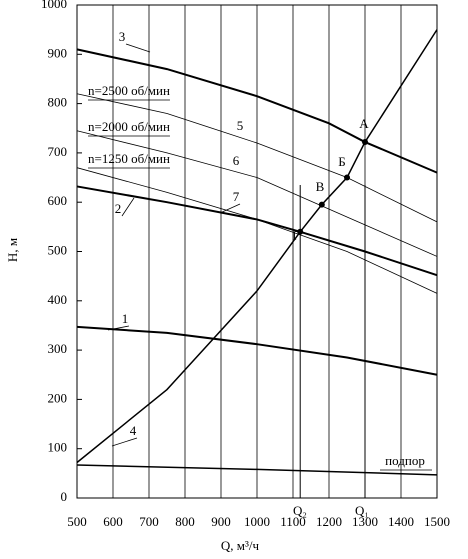 The image size is (468, 559). What do you see at coordinates (149, 521) in the screenshot?
I see `x-tick-label: 700` at bounding box center [149, 521].